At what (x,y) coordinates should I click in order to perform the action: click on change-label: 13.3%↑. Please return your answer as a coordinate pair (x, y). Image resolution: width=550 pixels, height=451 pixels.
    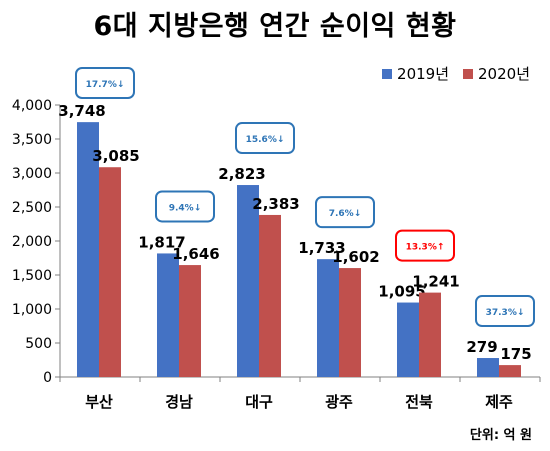
    Looking at the image, I should click on (425, 248).